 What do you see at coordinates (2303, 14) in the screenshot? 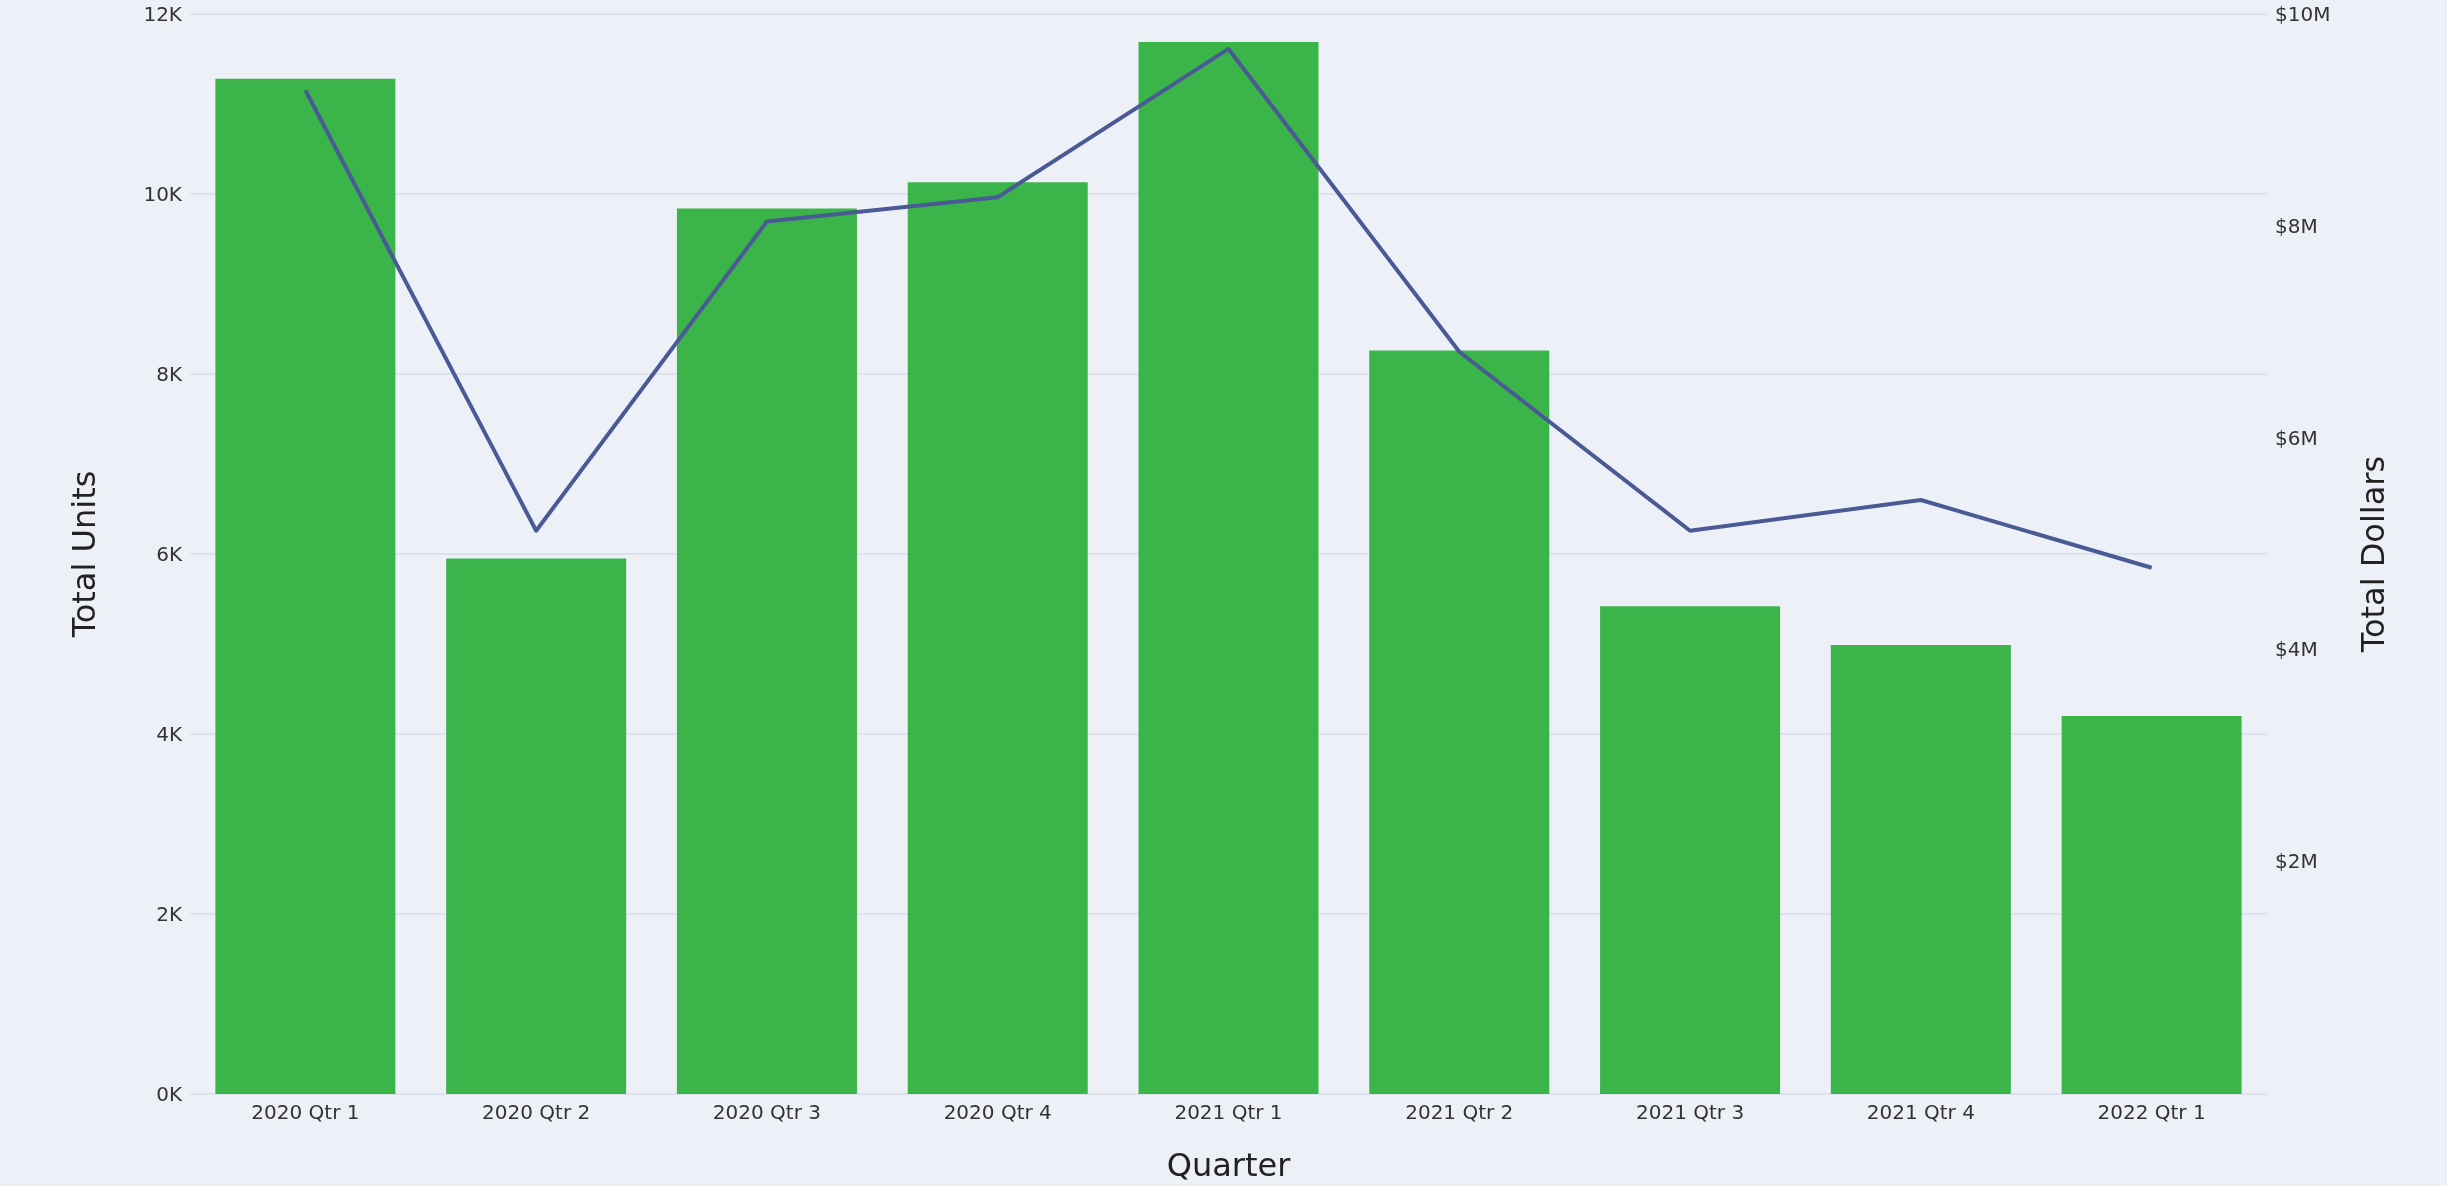
I see `y2-tick-label: $10M` at bounding box center [2303, 14].